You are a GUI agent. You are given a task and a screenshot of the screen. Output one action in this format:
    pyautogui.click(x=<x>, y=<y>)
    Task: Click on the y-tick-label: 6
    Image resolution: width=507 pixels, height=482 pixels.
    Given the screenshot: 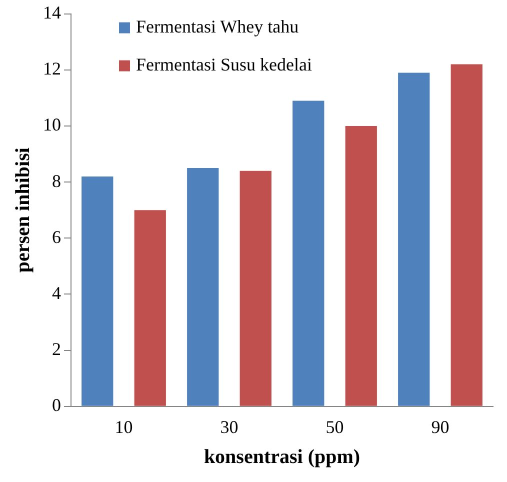 What is the action you would take?
    pyautogui.click(x=56, y=236)
    